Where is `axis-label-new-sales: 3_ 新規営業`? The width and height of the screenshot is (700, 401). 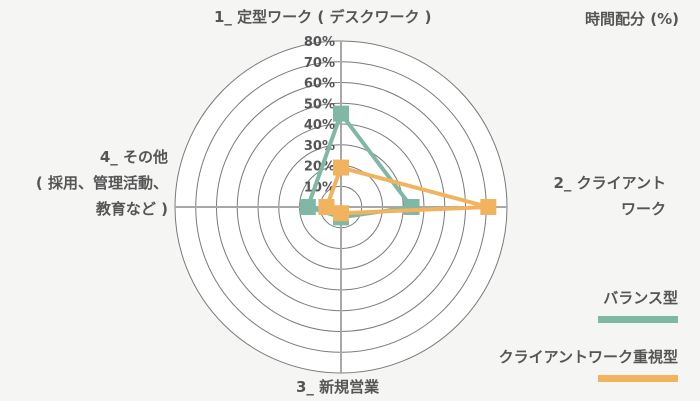 axis-label-new-sales: 3_ 新規営業 is located at coordinates (337, 387).